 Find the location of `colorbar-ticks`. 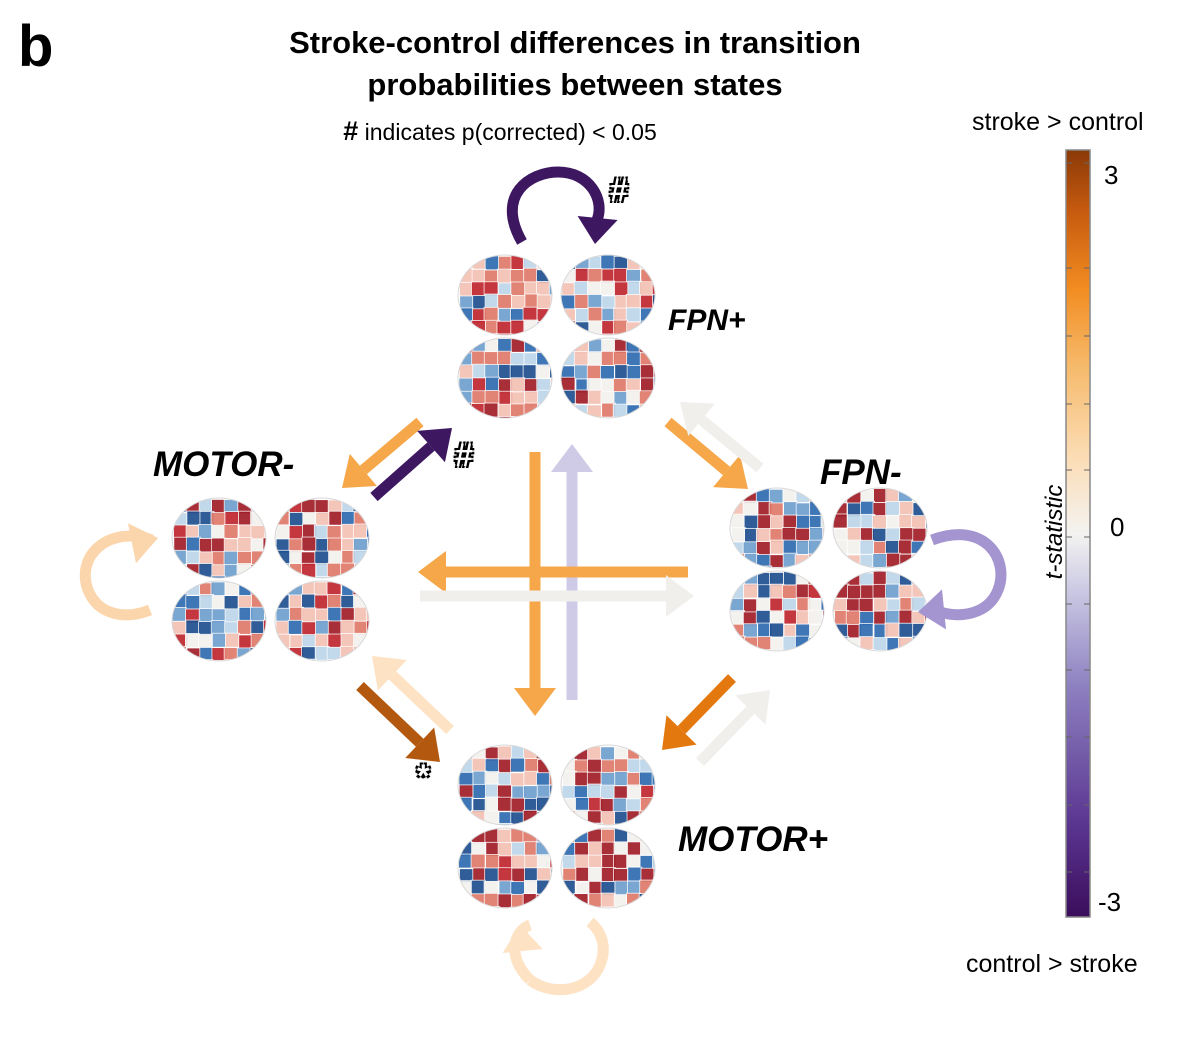

colorbar-ticks is located at coordinates (1078, 517).